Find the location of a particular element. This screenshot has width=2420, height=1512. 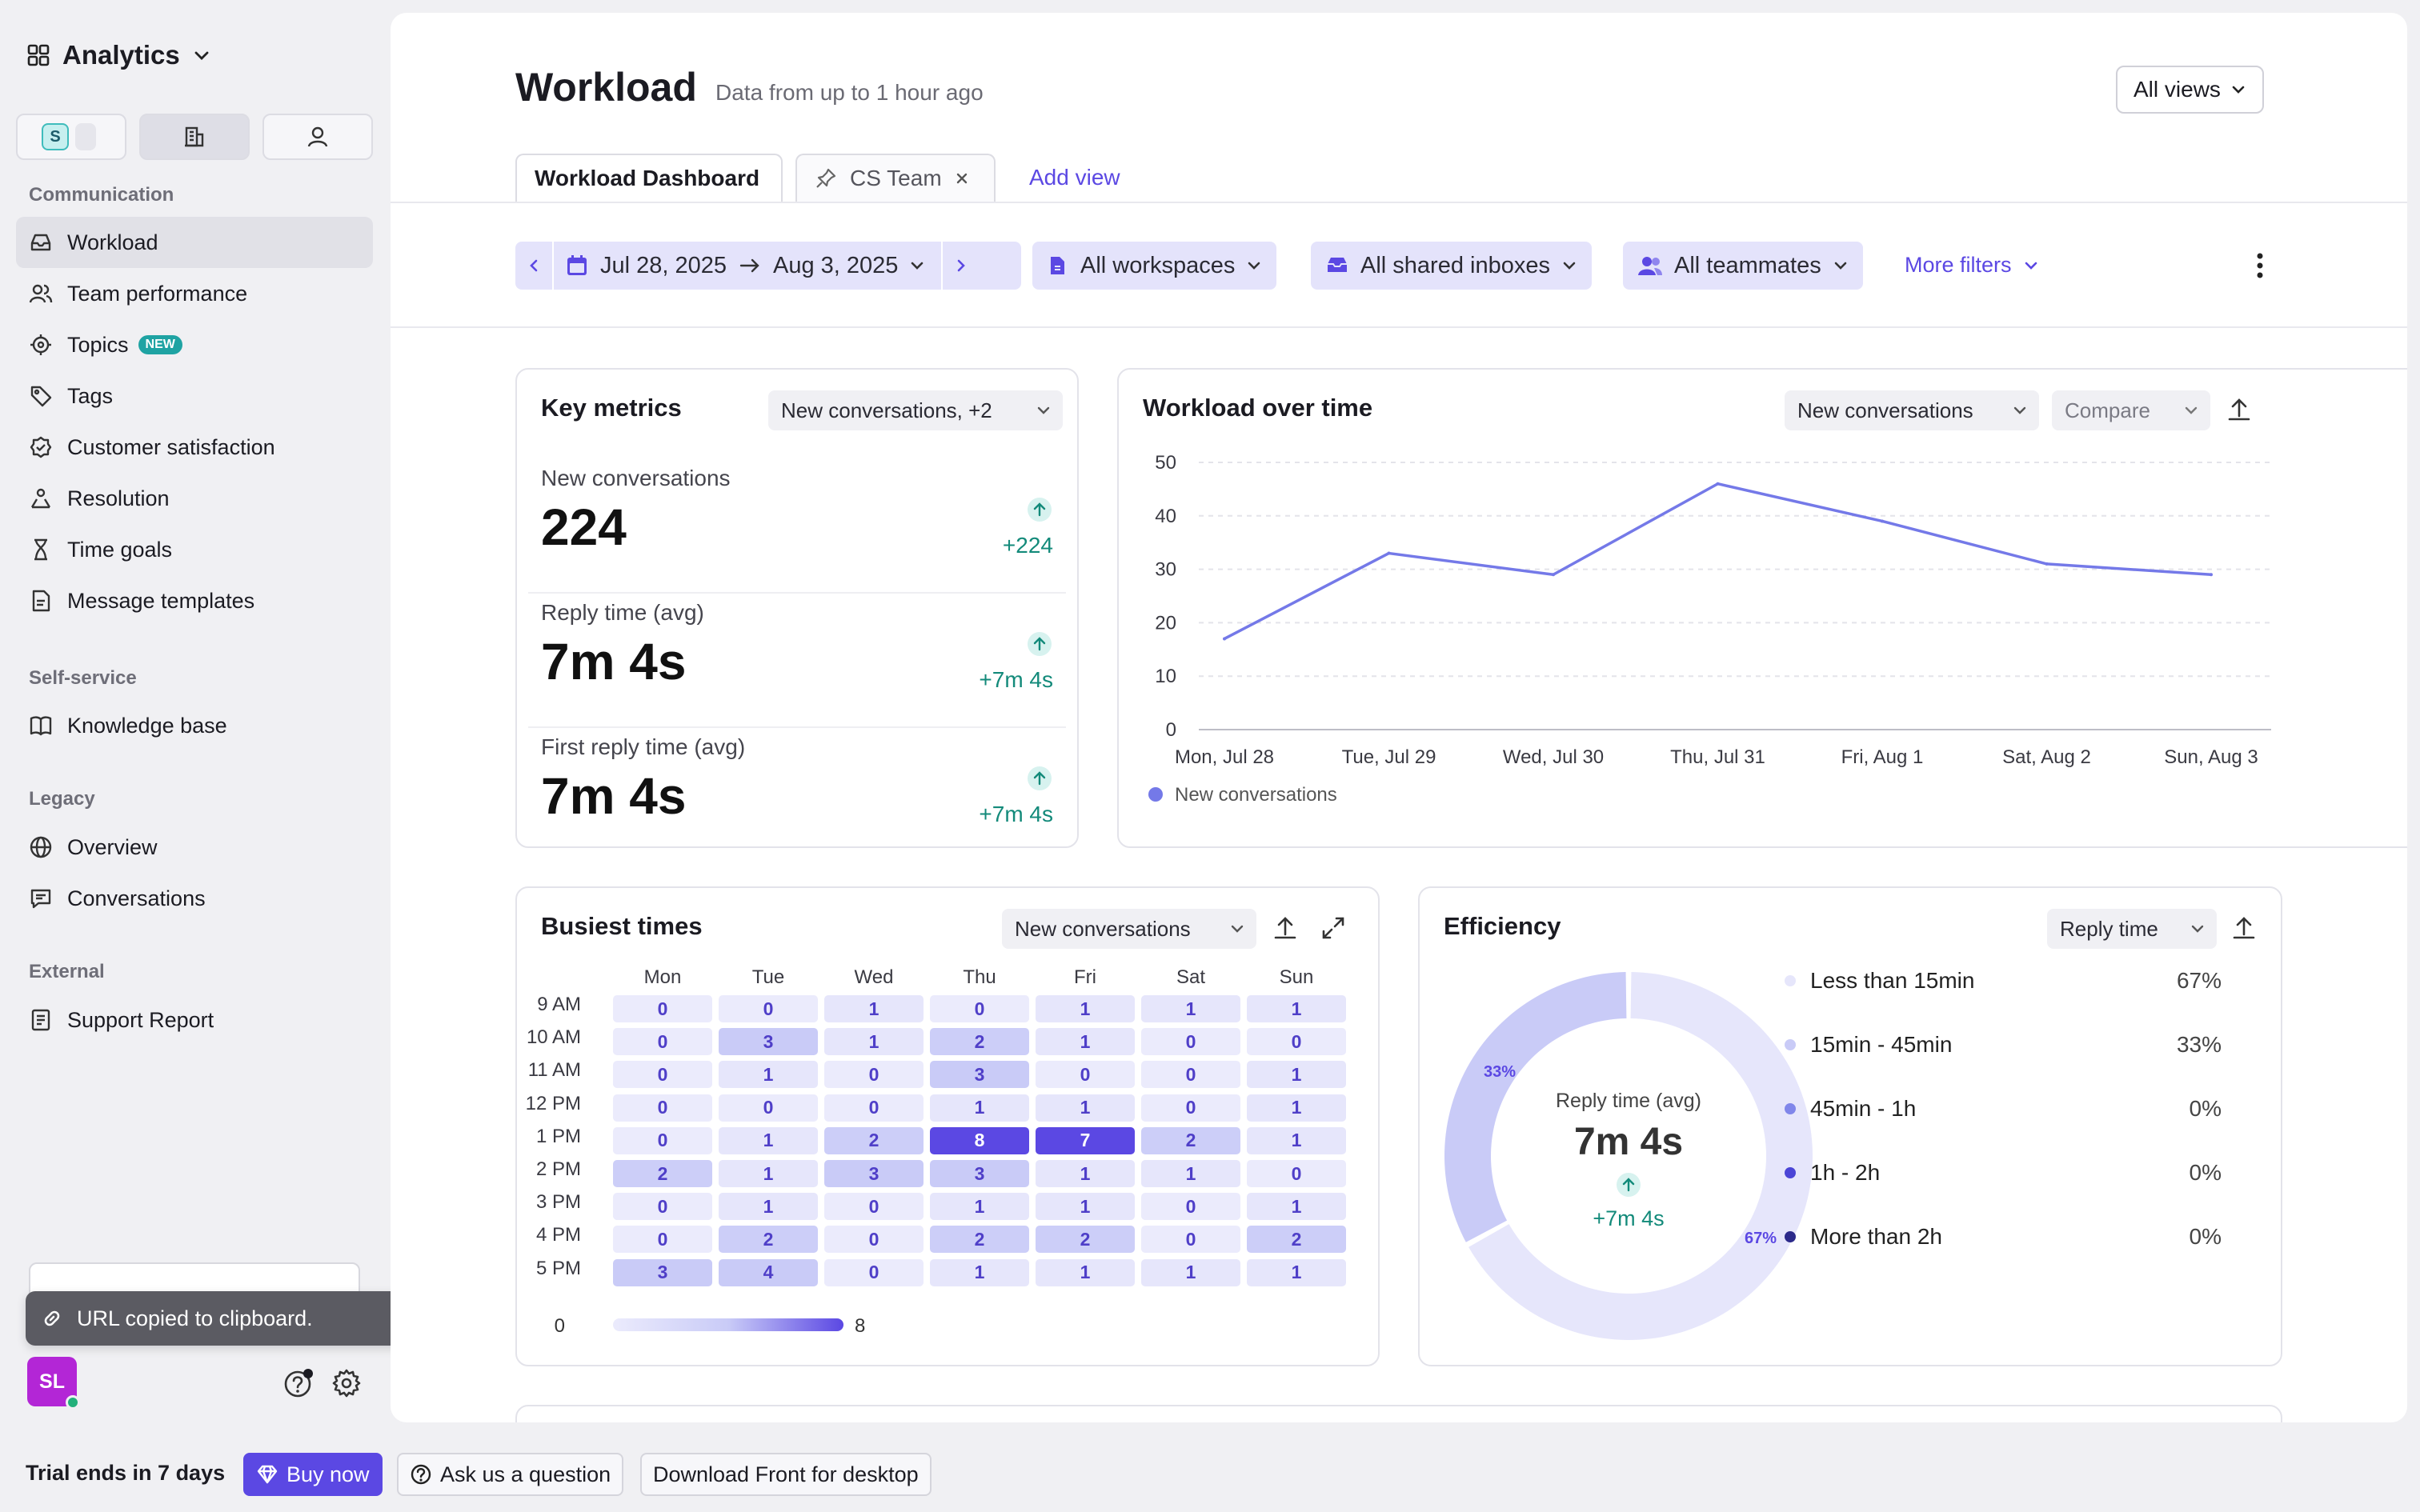

more-options-icon is located at coordinates (2260, 265).